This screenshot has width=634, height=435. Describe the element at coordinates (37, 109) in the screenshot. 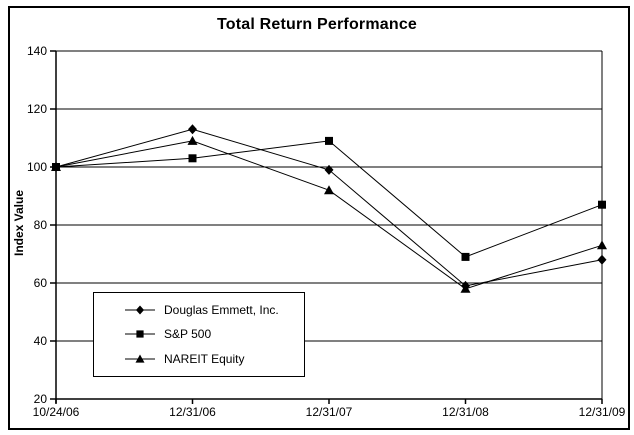

I see `y-axis-tick-label: 120` at that location.